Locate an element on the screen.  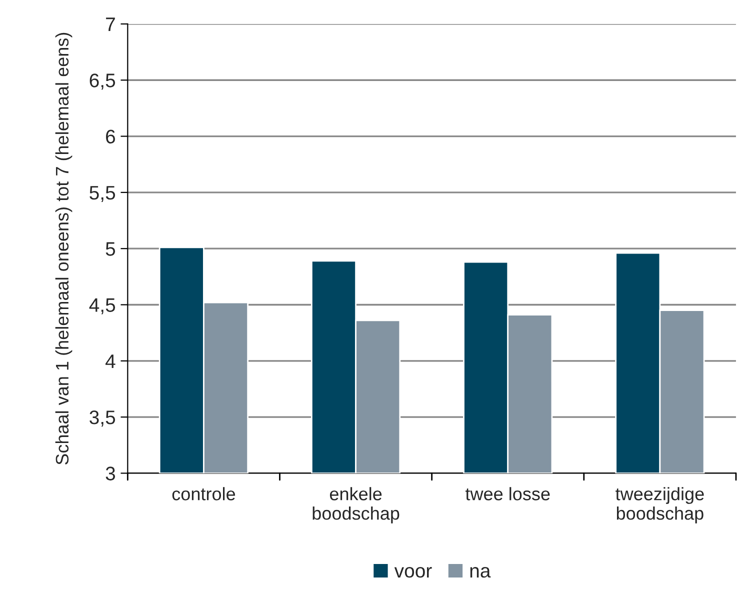
y-tick-label: 4 is located at coordinates (111, 361).